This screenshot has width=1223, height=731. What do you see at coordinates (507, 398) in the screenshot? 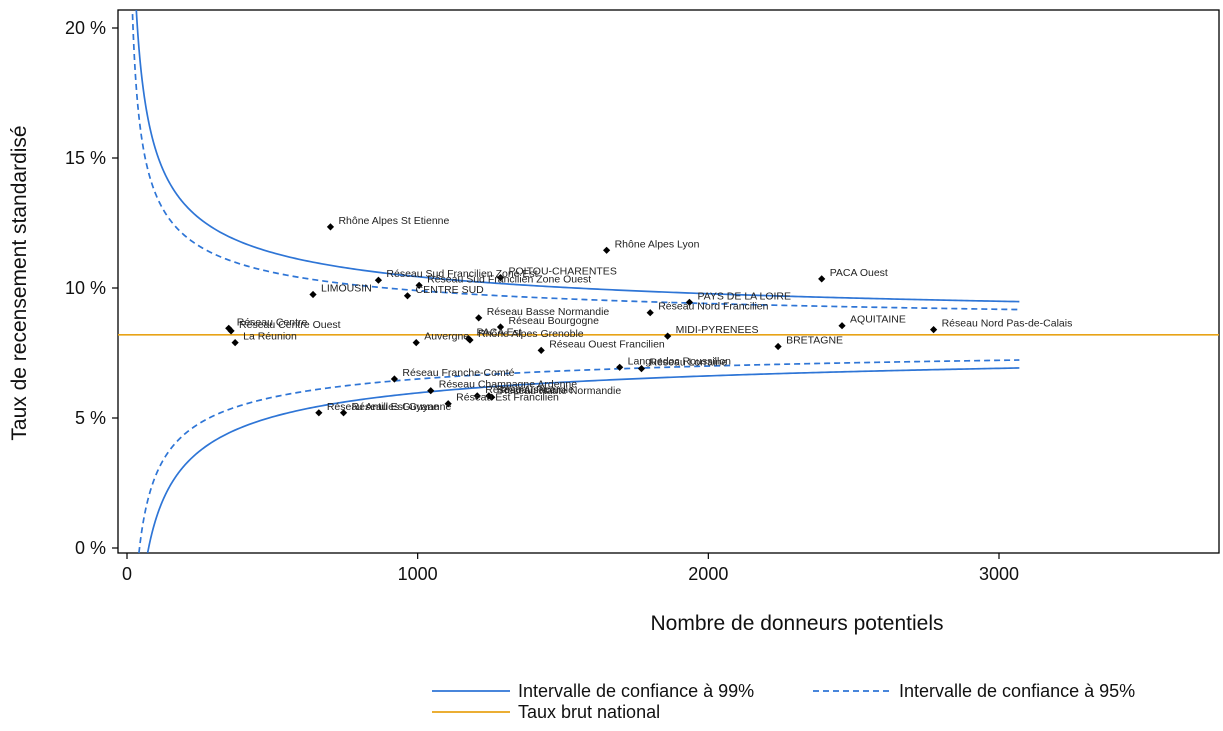
I see `data-point-label: Réseau Est Francilien` at bounding box center [507, 398].